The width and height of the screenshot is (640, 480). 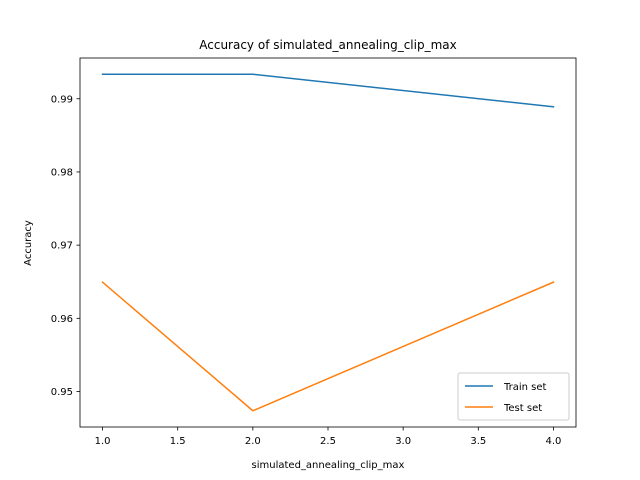 I want to click on x-tick-label: 1.5, so click(x=178, y=441).